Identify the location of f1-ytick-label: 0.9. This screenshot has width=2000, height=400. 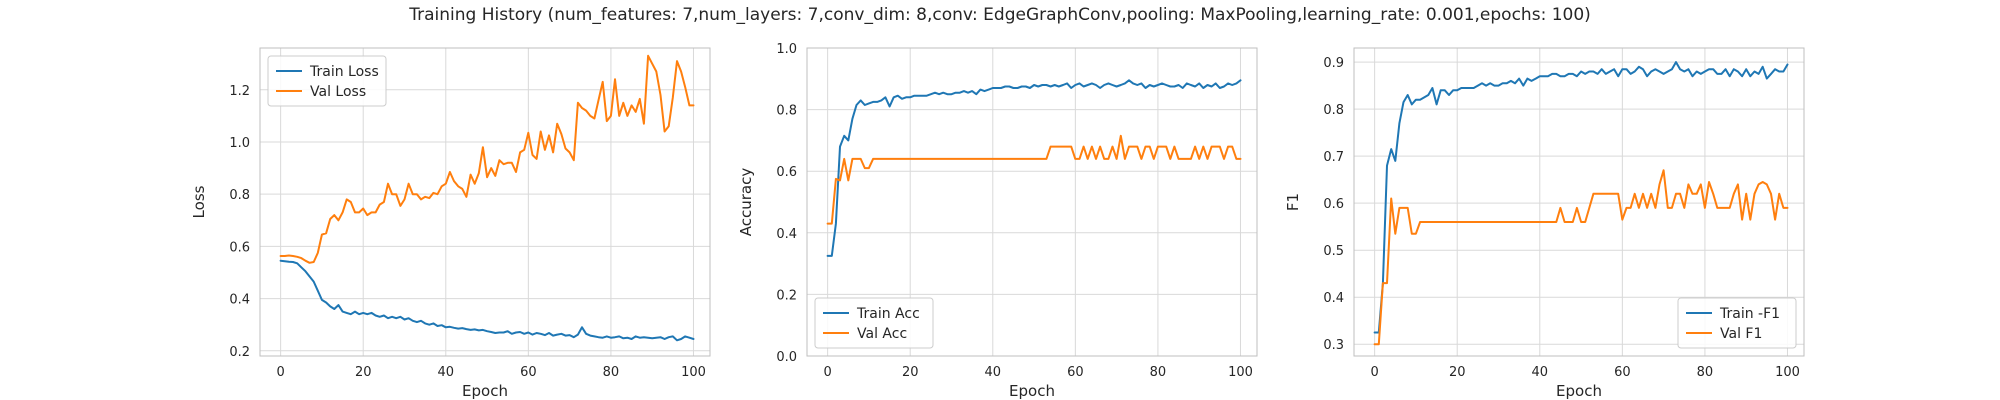
(1333, 63).